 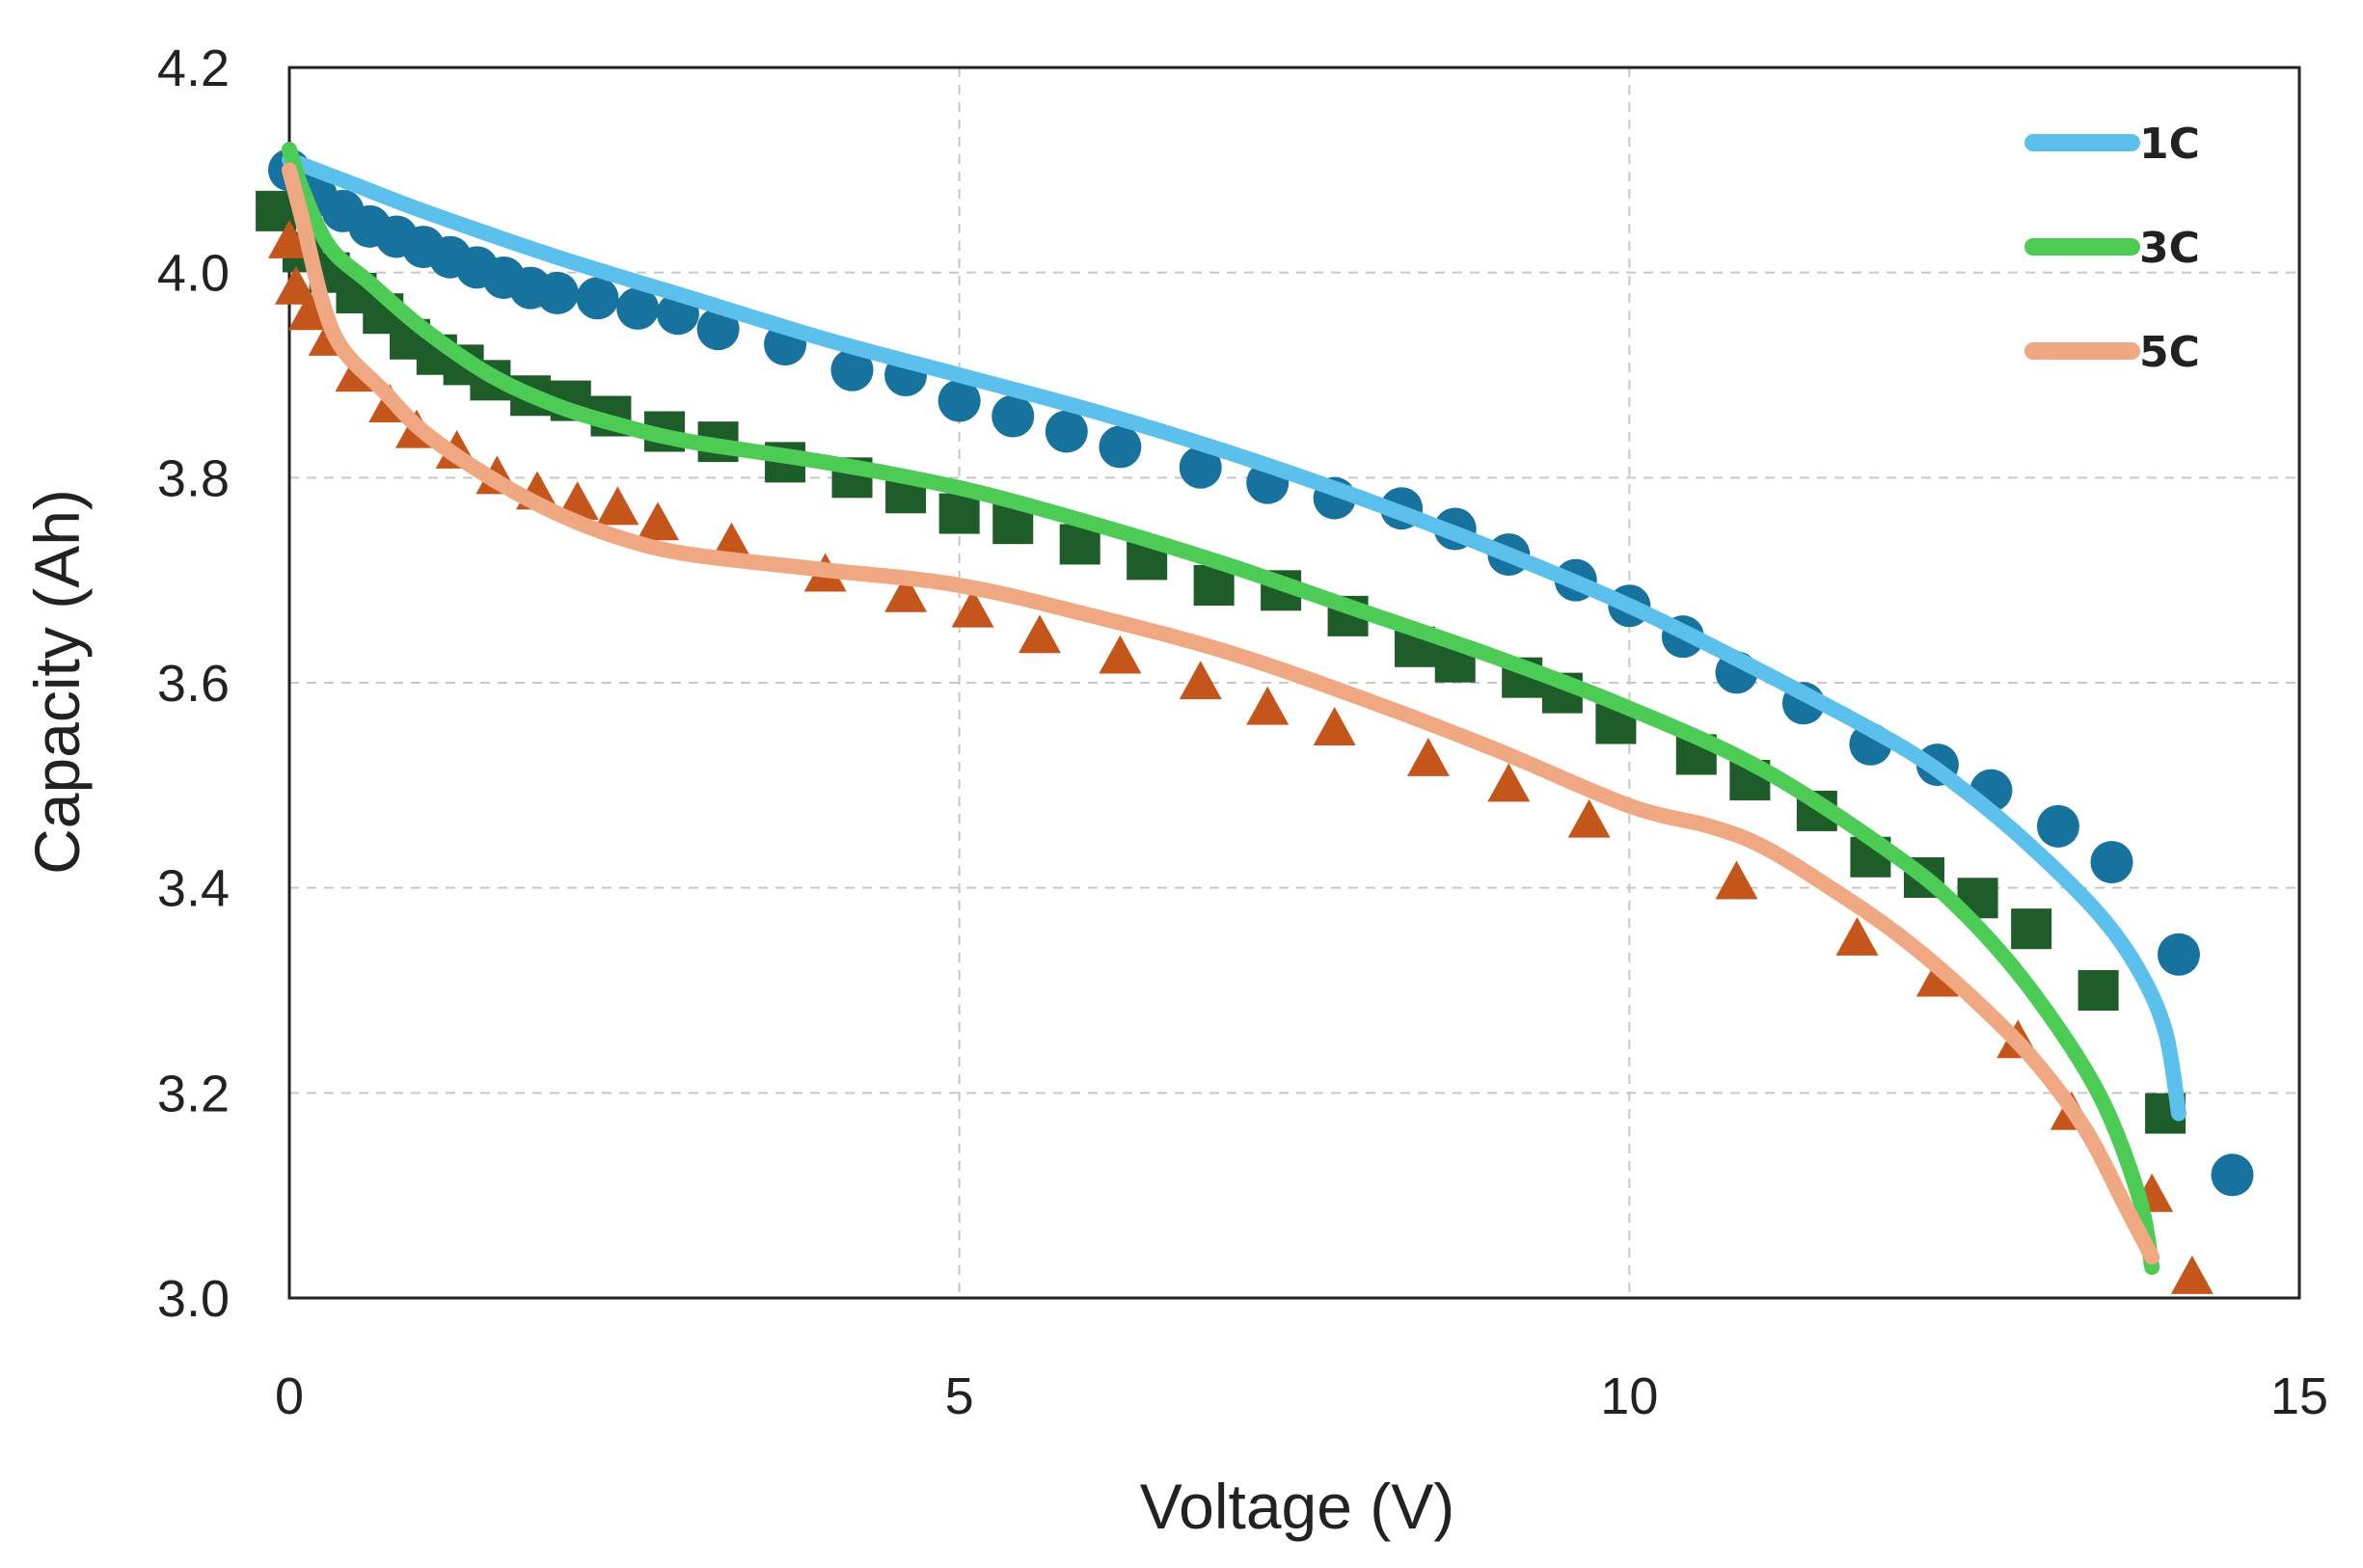 I want to click on x-tick-label: 15, so click(x=2299, y=1396).